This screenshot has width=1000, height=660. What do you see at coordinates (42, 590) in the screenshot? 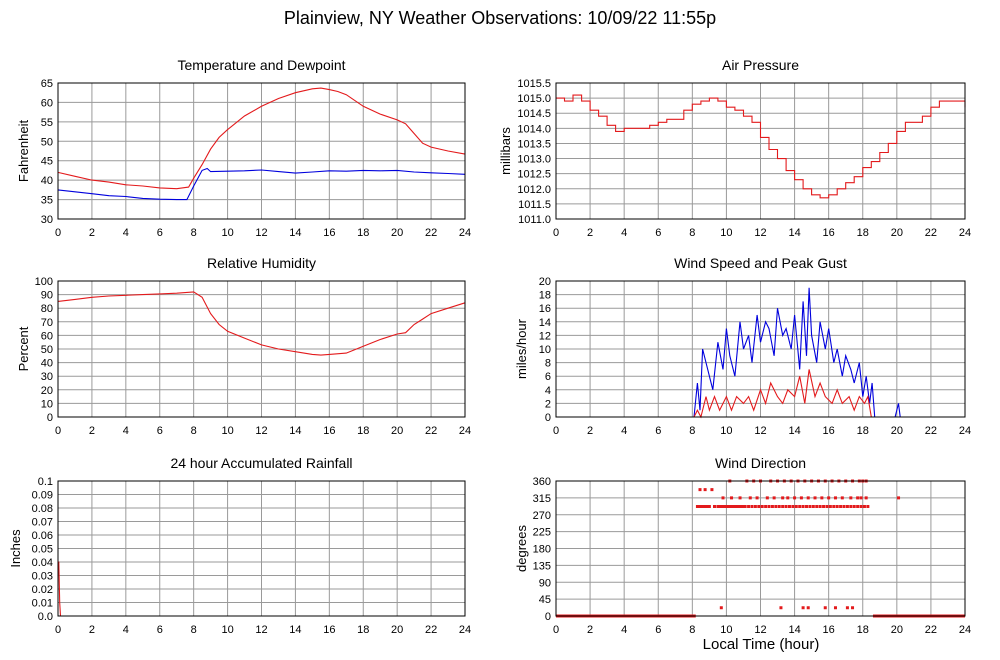
I see `y-tick-label: 0.02` at bounding box center [42, 590].